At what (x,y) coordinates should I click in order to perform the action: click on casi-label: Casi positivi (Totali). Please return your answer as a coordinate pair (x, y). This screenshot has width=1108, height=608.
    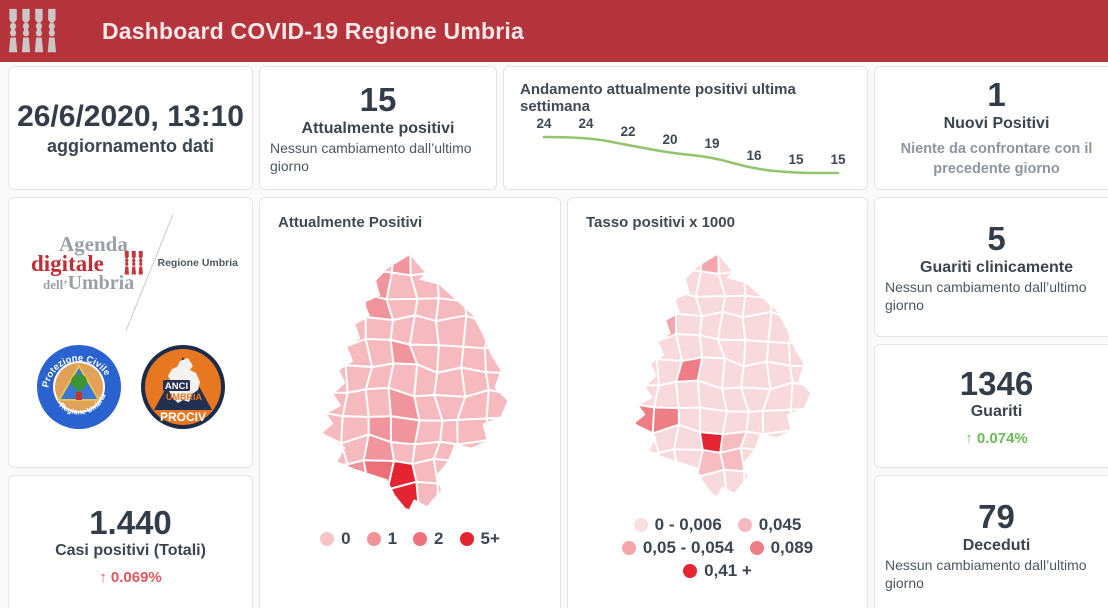
    Looking at the image, I should click on (130, 551).